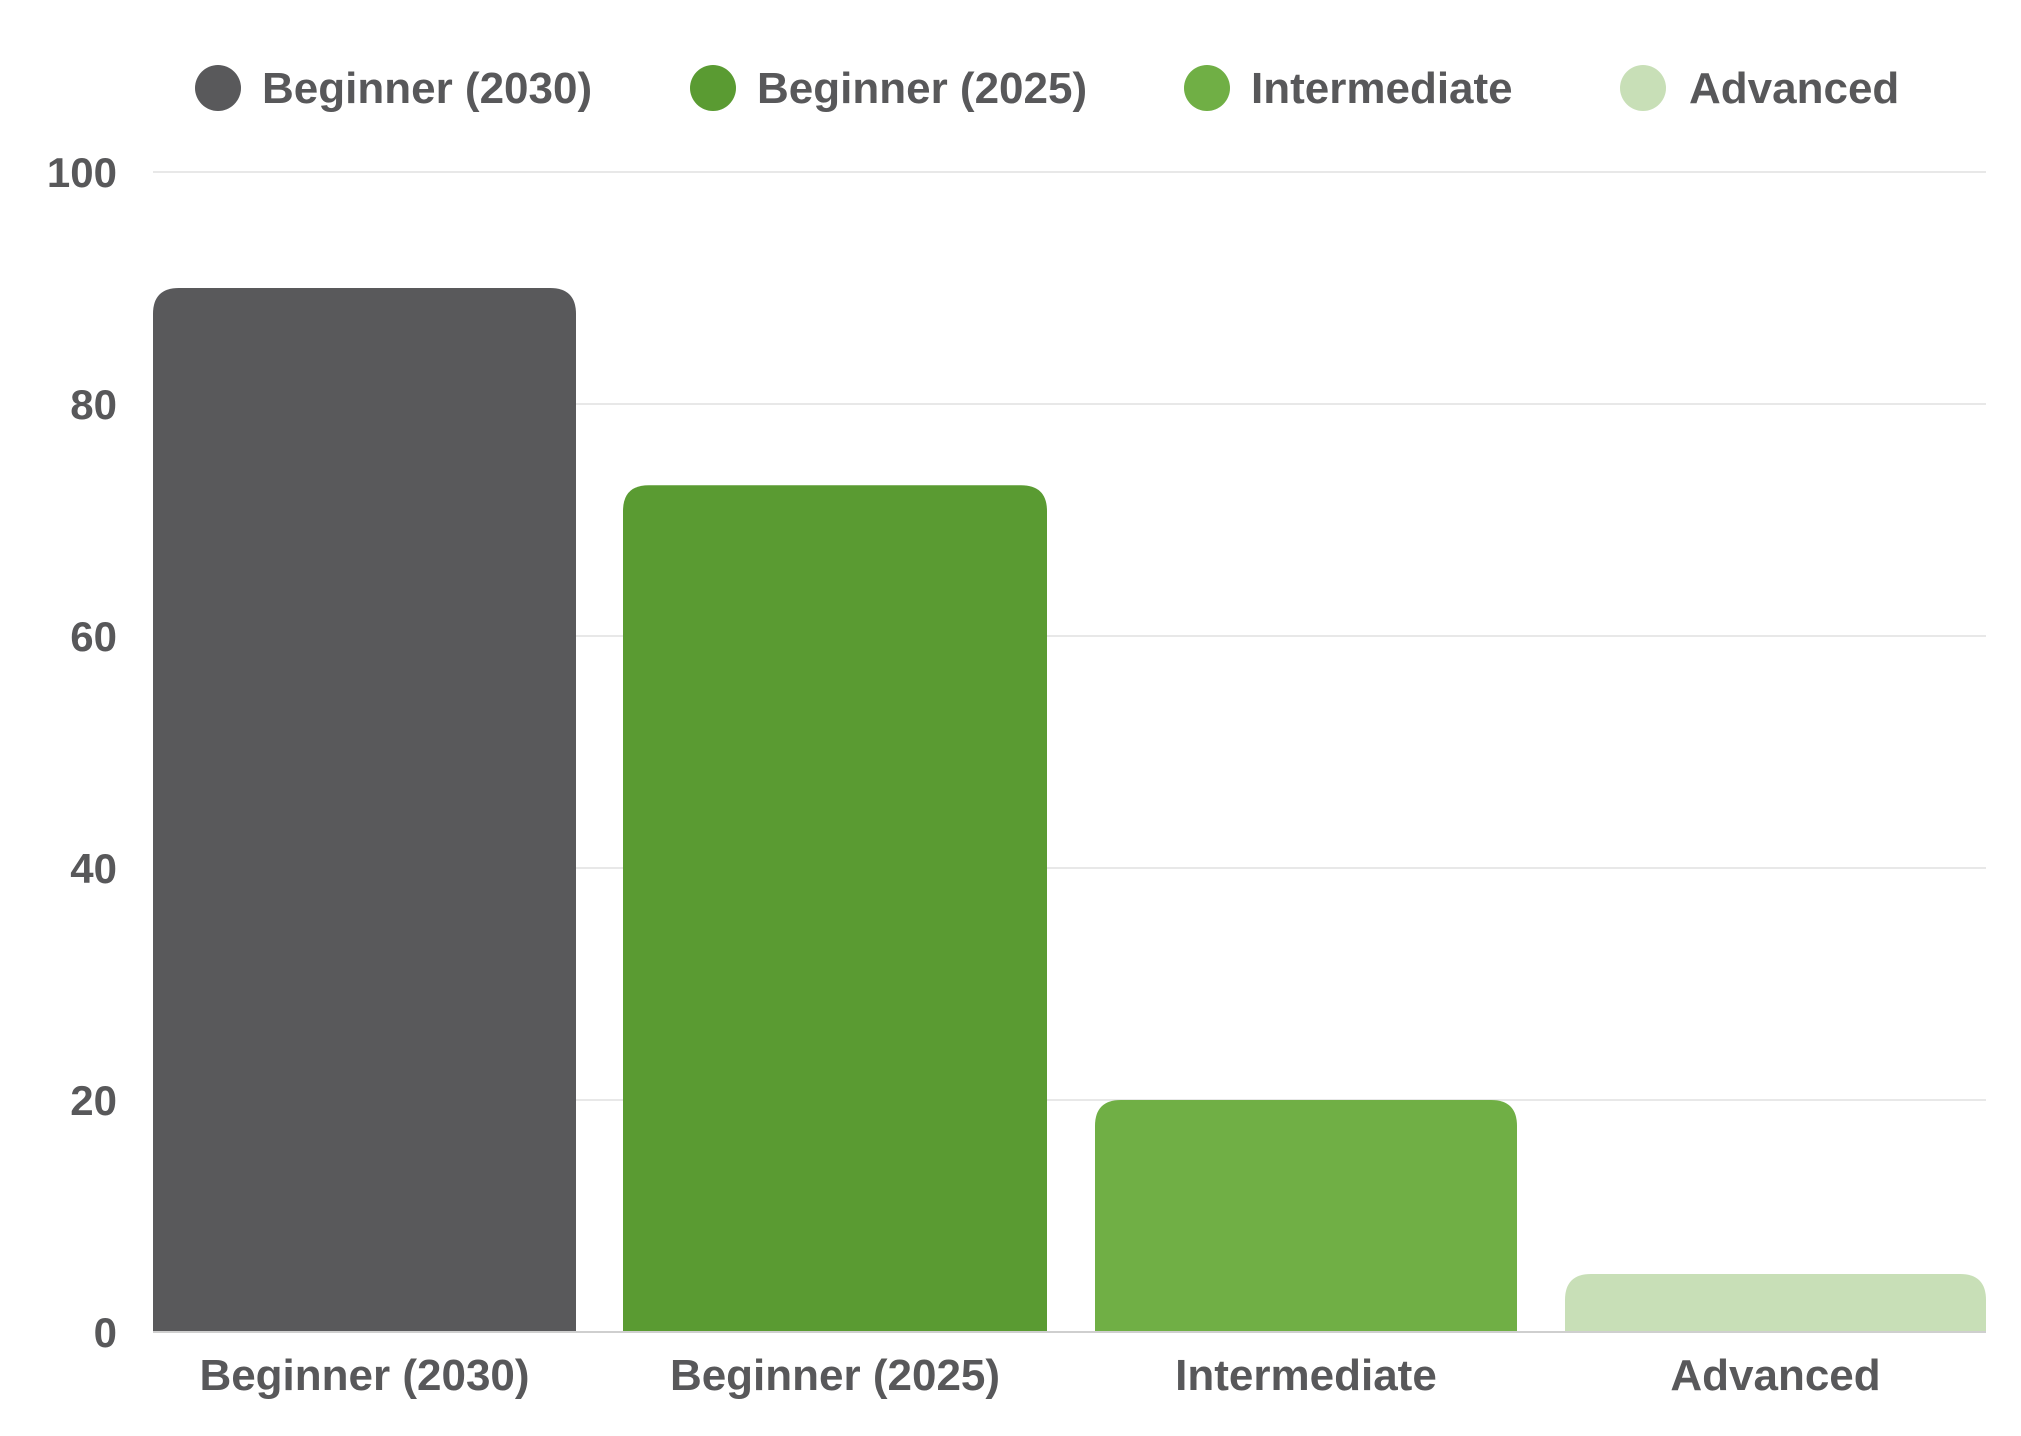 The width and height of the screenshot is (2021, 1436). Describe the element at coordinates (1306, 1216) in the screenshot. I see `bar-intermediate` at that location.